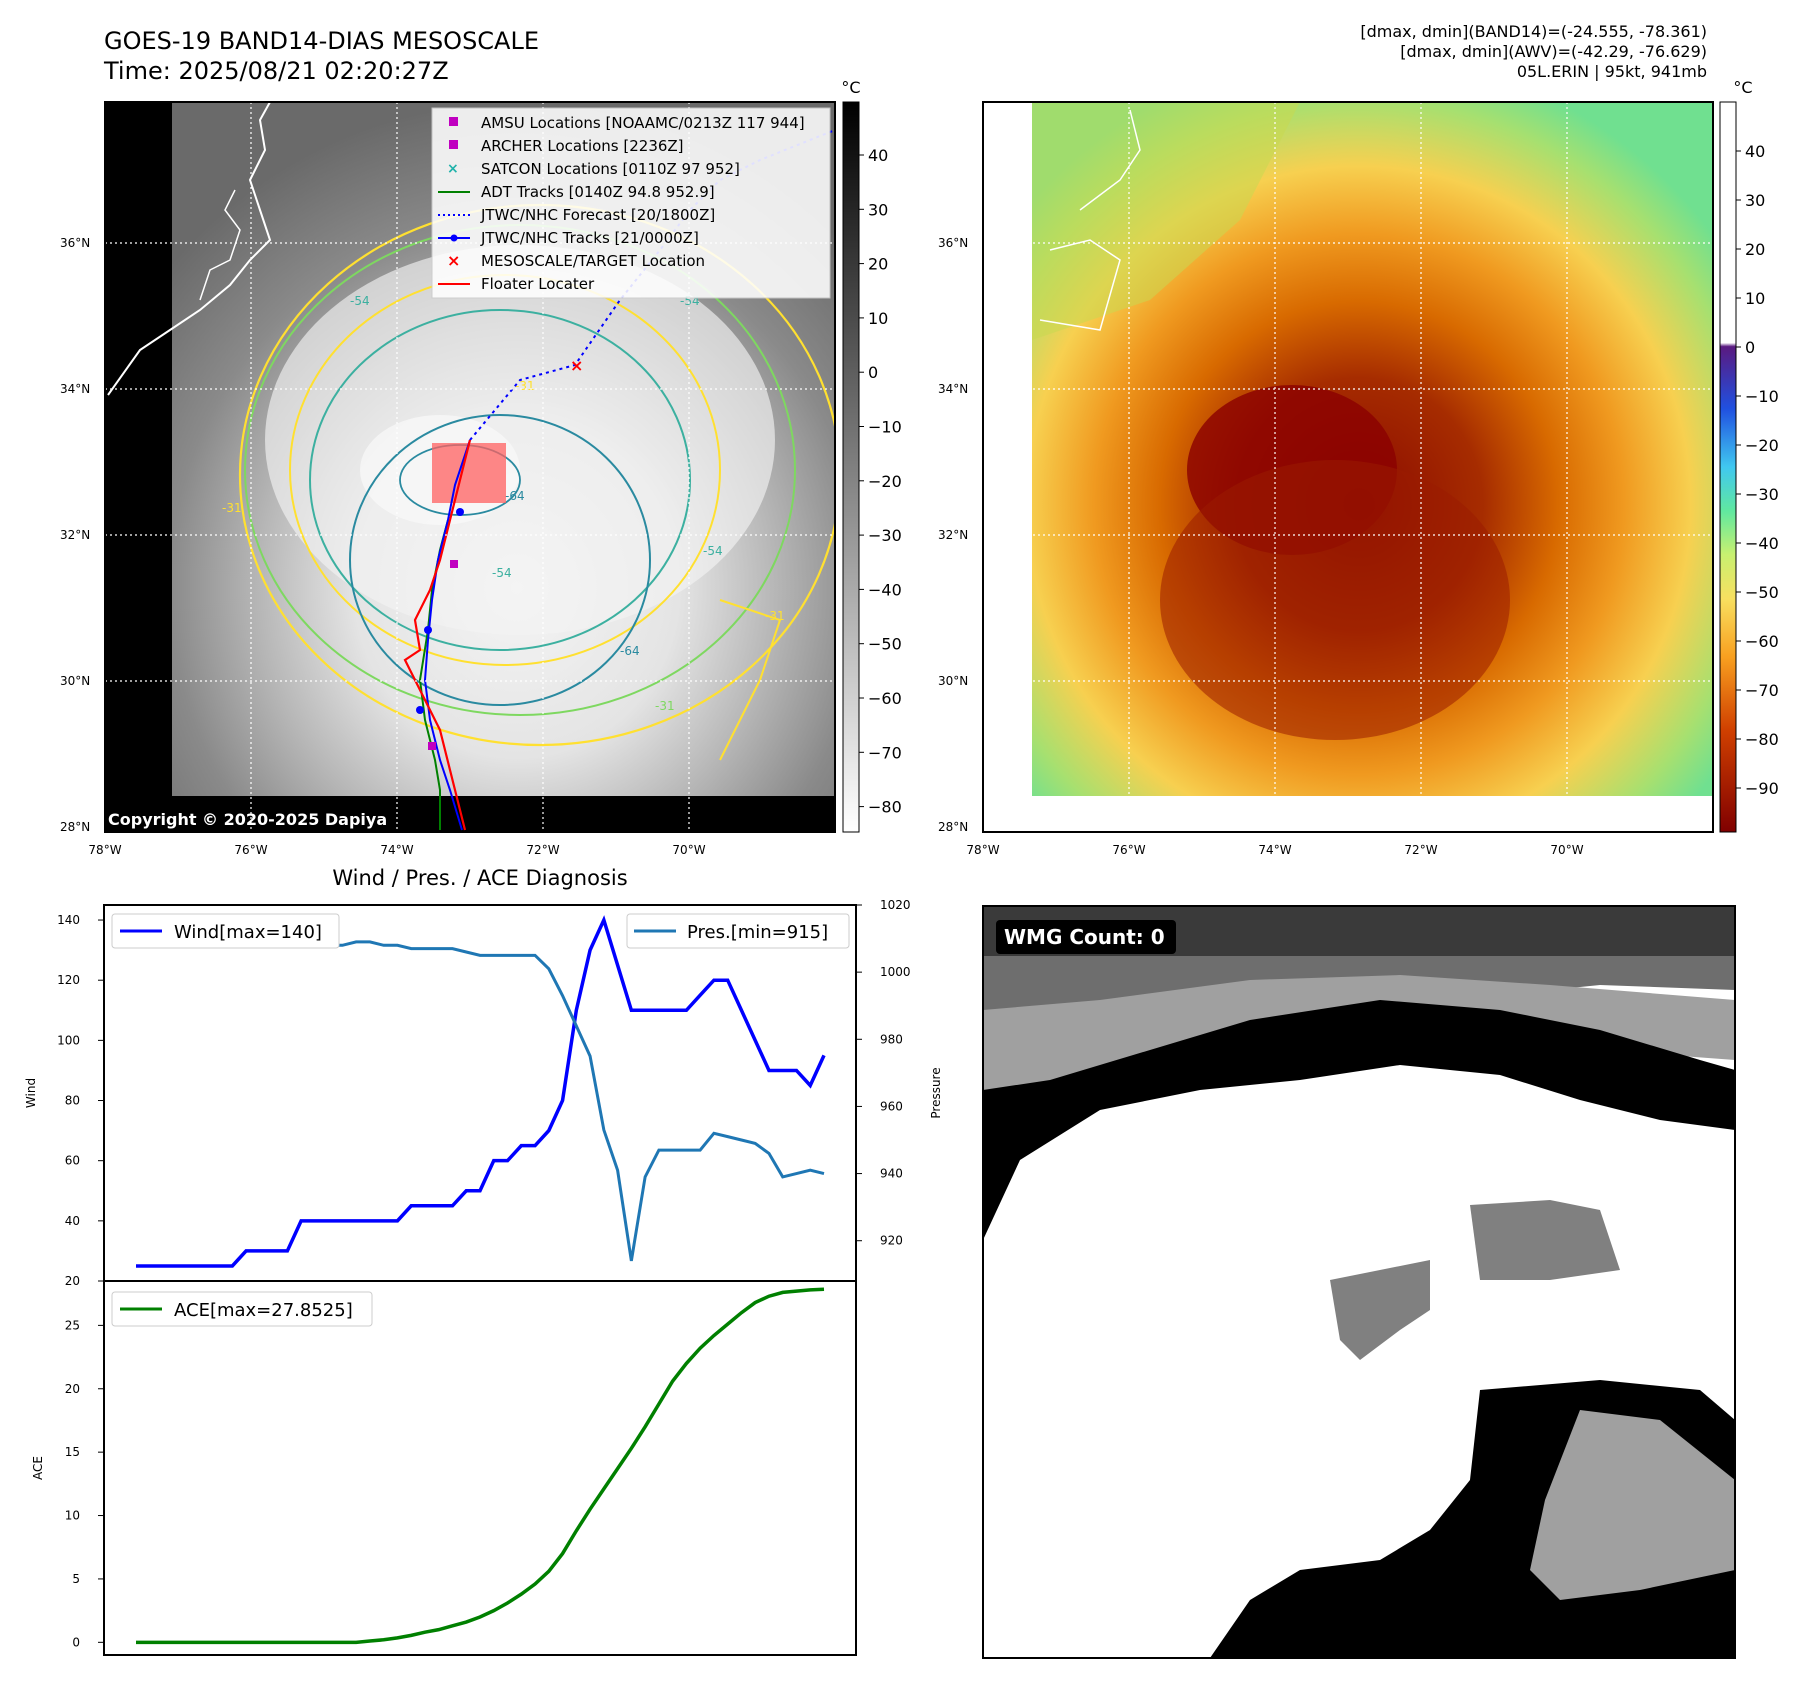  I want to click on contour-labels: -54 -31 -64 -54 -31 -64 -54 -31 -31 -54, so click(503, 503).